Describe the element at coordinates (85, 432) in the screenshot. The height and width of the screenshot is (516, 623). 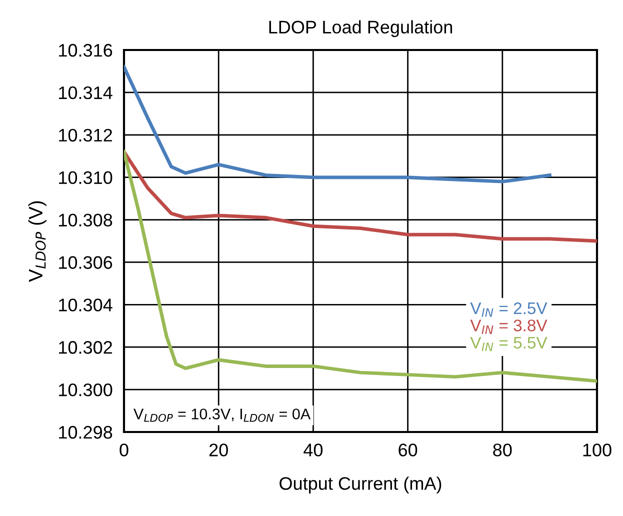
I see `y-tick-label: 10.298` at that location.